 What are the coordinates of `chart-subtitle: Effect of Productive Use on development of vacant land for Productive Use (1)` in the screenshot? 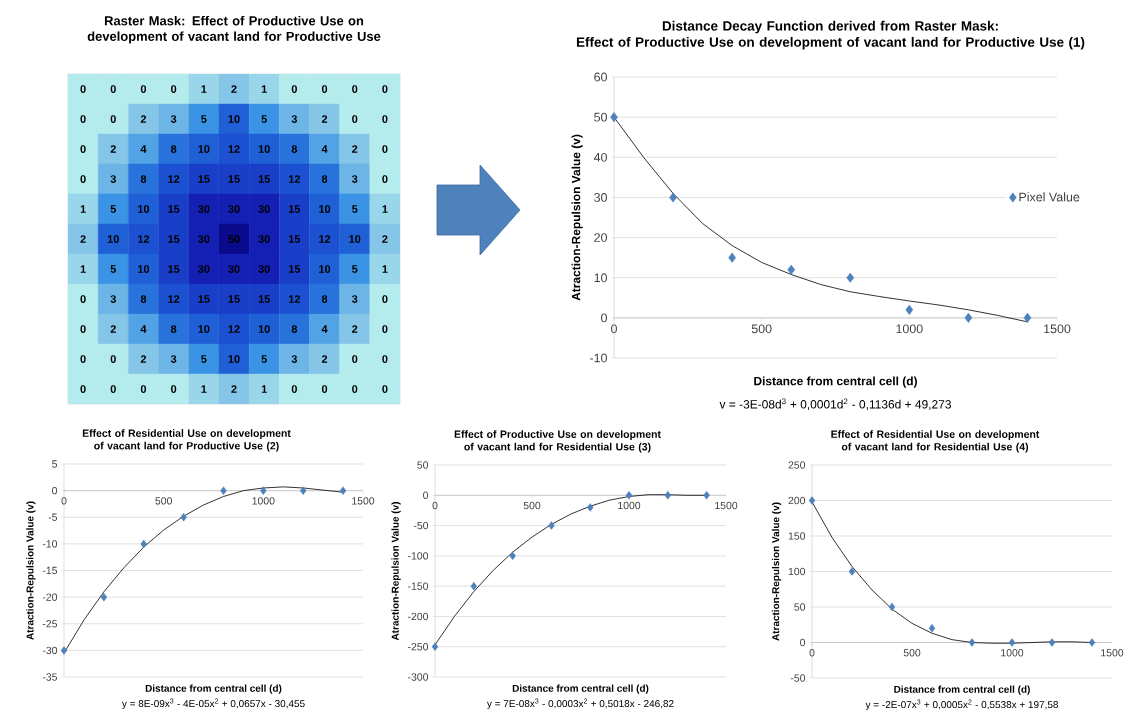 It's located at (830, 43).